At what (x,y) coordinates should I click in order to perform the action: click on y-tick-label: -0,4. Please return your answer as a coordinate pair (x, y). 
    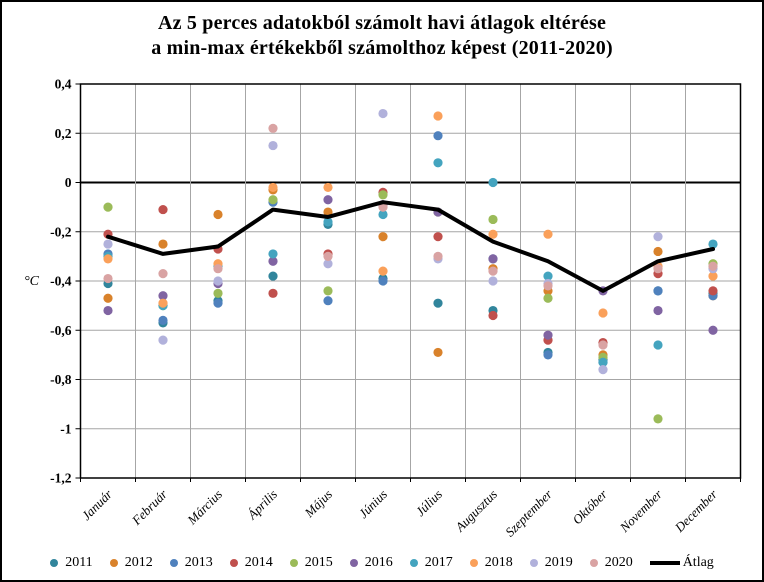
    Looking at the image, I should click on (61, 281).